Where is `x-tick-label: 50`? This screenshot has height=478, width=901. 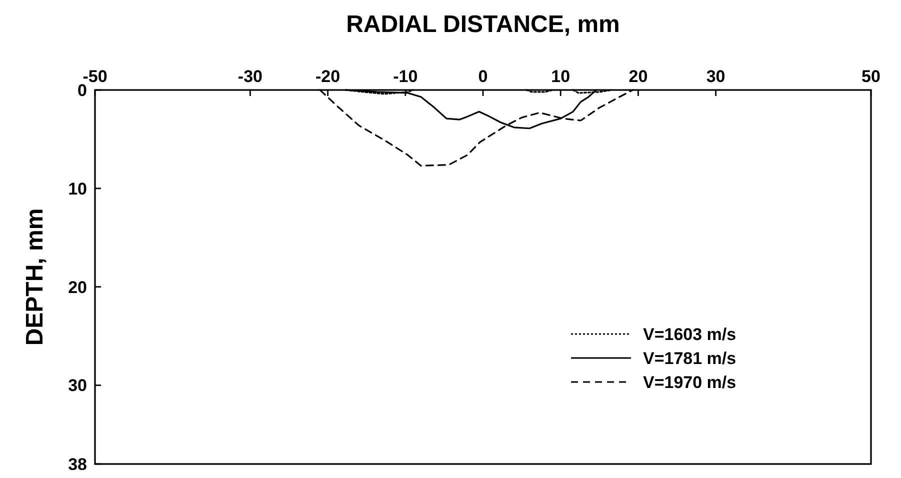
x-tick-label: 50 is located at coordinates (871, 76).